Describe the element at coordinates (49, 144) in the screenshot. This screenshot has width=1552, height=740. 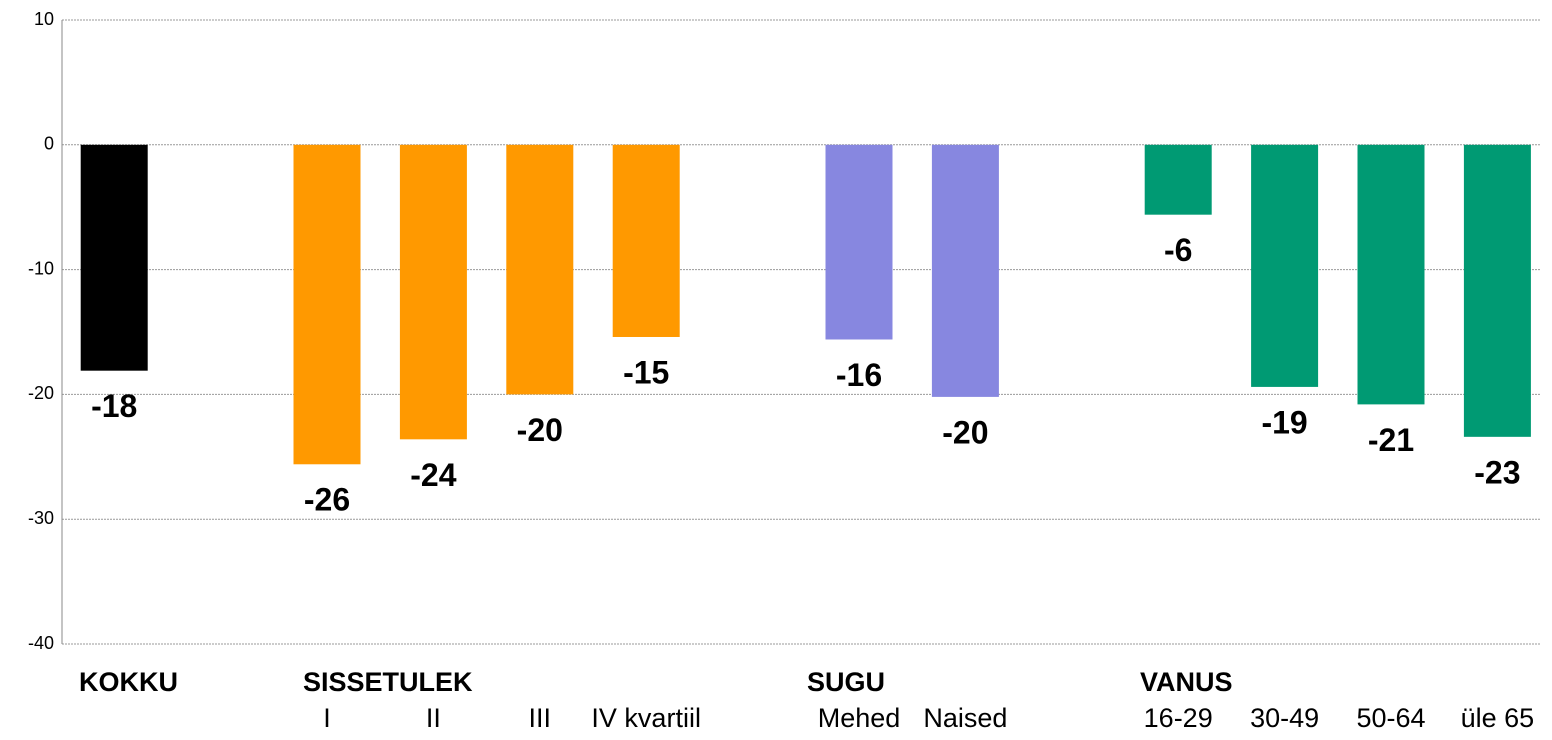
I see `y-tick-label: 0` at that location.